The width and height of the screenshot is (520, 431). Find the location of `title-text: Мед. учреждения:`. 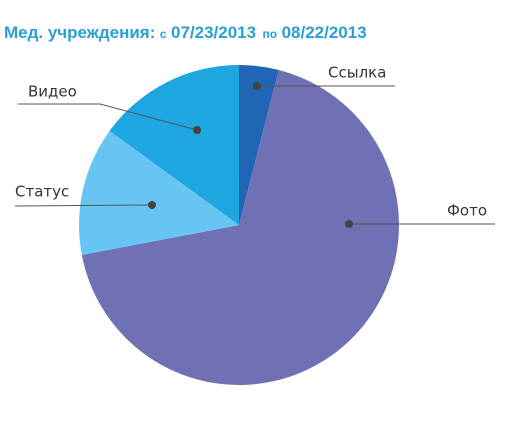

title-text: Мед. учреждения: is located at coordinates (79, 32).